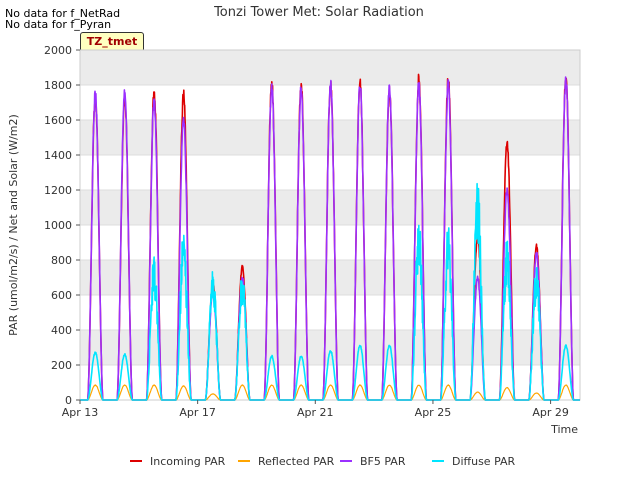 The width and height of the screenshot is (640, 480). Describe the element at coordinates (68, 400) in the screenshot. I see `y-tick-label: 0` at that location.